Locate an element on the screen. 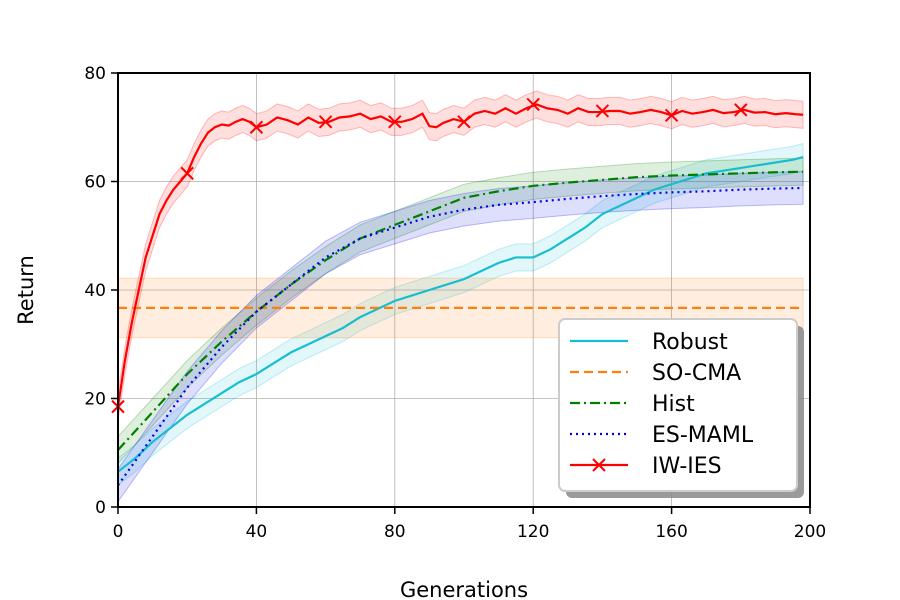 This screenshot has width=900, height=600. x-tick-label: 200 is located at coordinates (810, 532).